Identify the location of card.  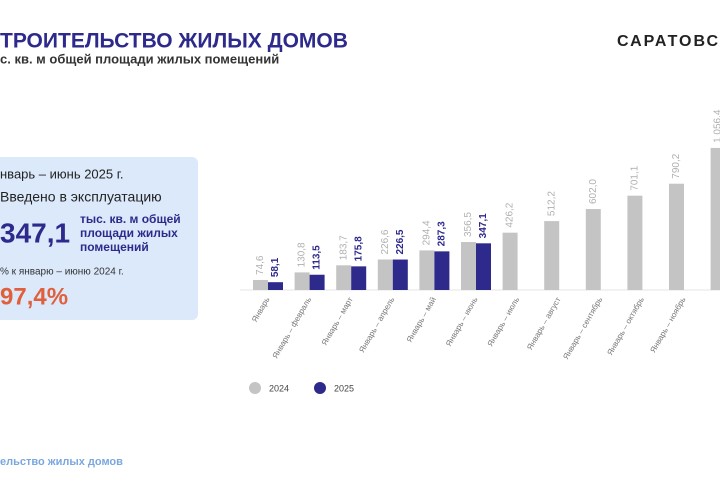
(99, 238).